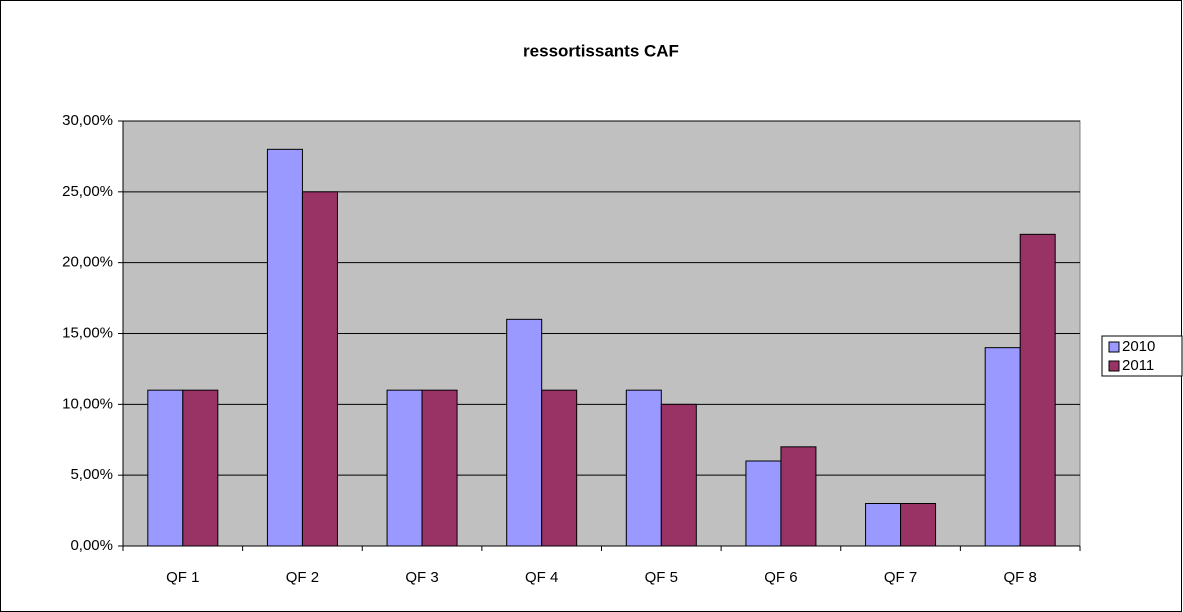  Describe the element at coordinates (87, 120) in the screenshot. I see `y-tick-label: 30,00%` at that location.